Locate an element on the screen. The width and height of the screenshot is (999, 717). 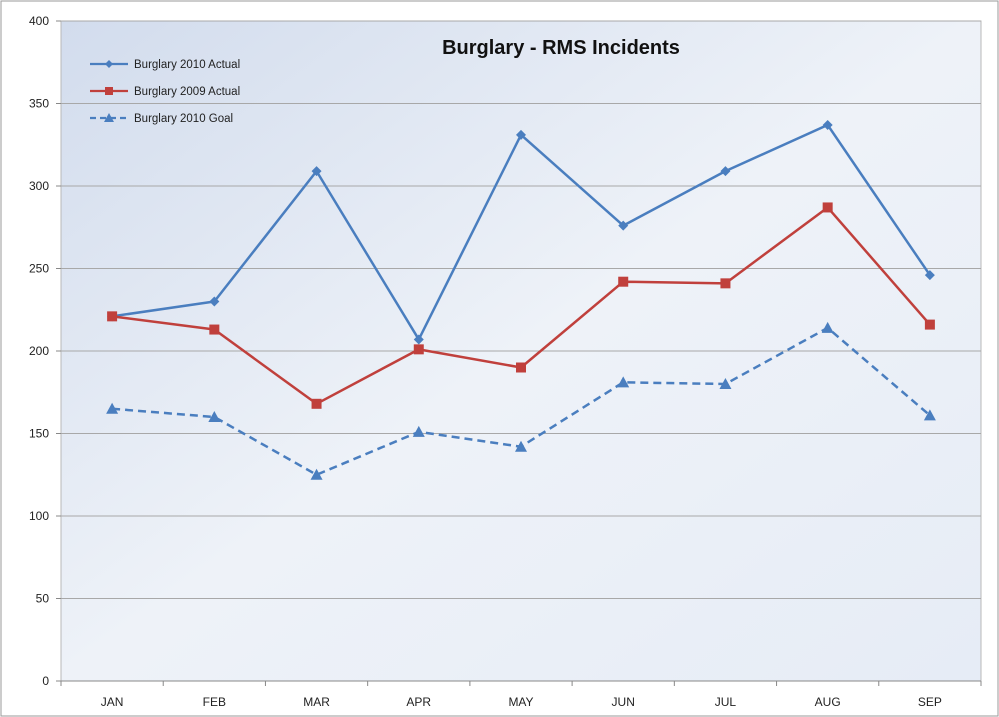
legend-item: Burglary 2009 Actual is located at coordinates (165, 92).